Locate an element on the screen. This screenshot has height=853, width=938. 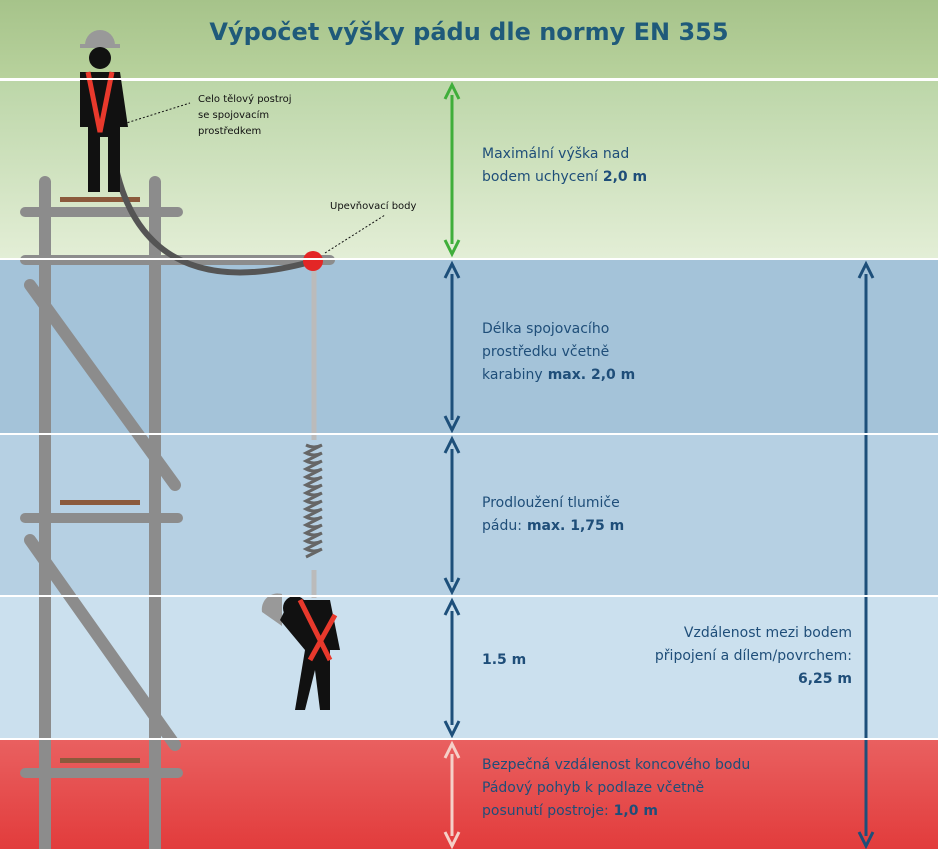
strong-part: max. 1,75 m is located at coordinates (575, 526).